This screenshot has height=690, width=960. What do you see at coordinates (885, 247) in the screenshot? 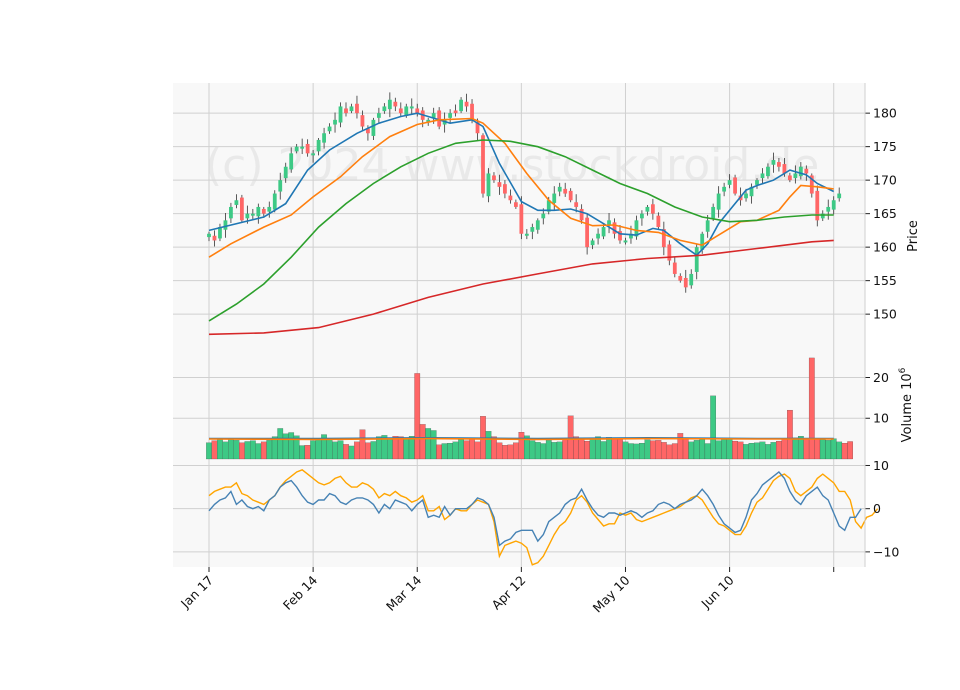
I see `y-tick-label: 160` at bounding box center [885, 247].